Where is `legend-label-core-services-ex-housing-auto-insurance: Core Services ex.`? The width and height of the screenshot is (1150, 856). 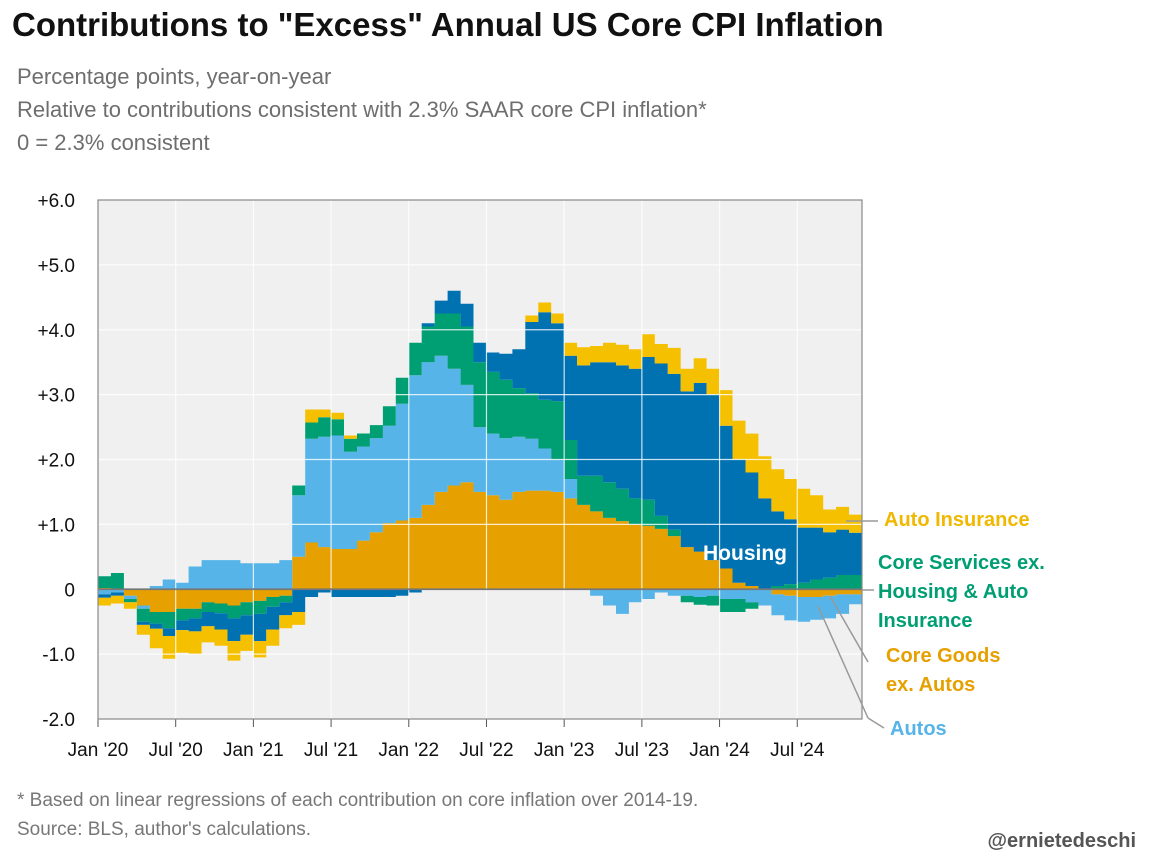
legend-label-core-services-ex-housing-auto-insurance: Core Services ex. is located at coordinates (961, 563).